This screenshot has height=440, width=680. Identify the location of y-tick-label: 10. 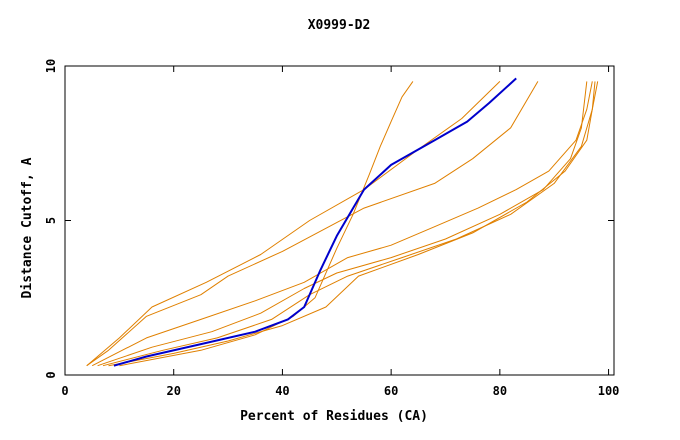
(51, 66).